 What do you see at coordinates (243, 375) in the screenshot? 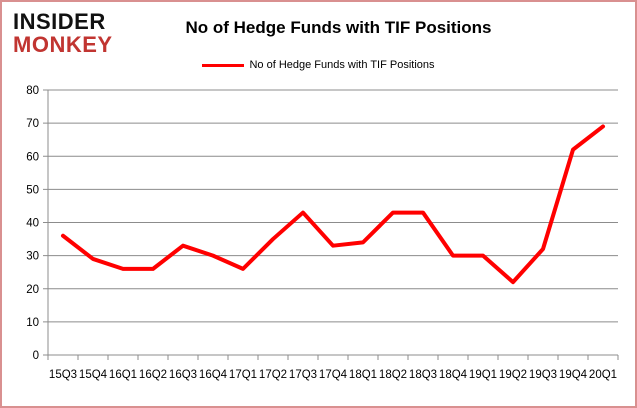
I see `x-tick-label: 17Q1` at bounding box center [243, 375].